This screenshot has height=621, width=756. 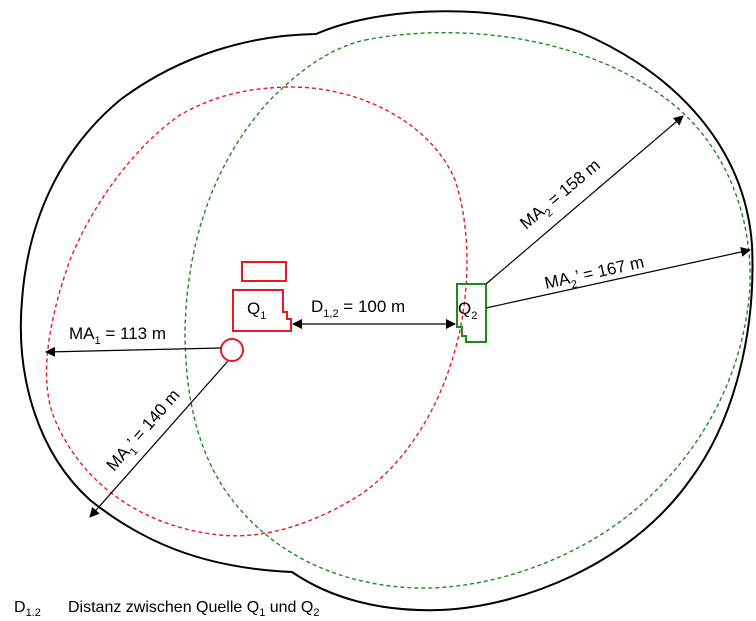 What do you see at coordinates (595, 274) in the screenshot?
I see `ma2p-label: MA2’ = 167 m` at bounding box center [595, 274].